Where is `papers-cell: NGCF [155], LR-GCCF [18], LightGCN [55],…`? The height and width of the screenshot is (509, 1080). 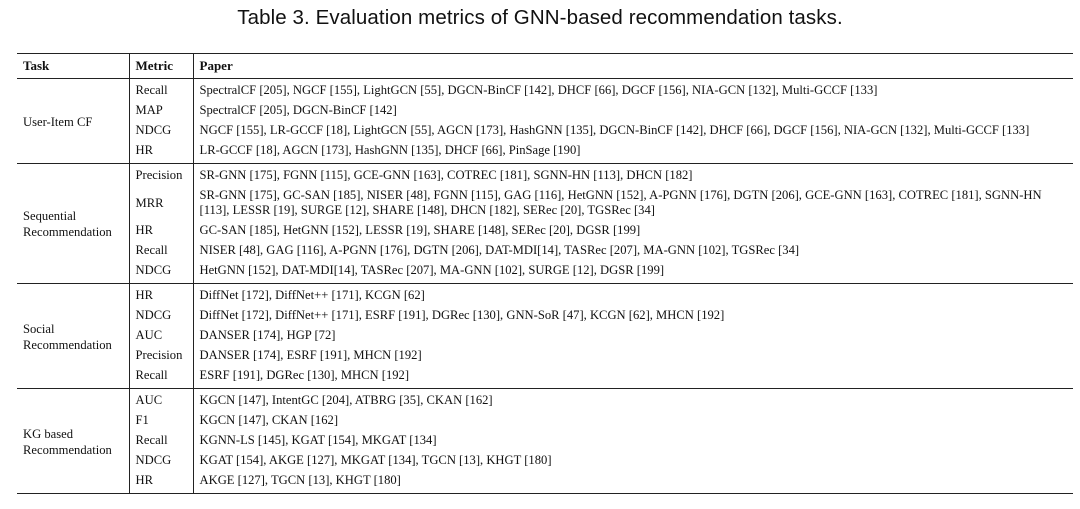 papers-cell: NGCF [155], LR-GCCF [18], LightGCN [55],… is located at coordinates (632, 131).